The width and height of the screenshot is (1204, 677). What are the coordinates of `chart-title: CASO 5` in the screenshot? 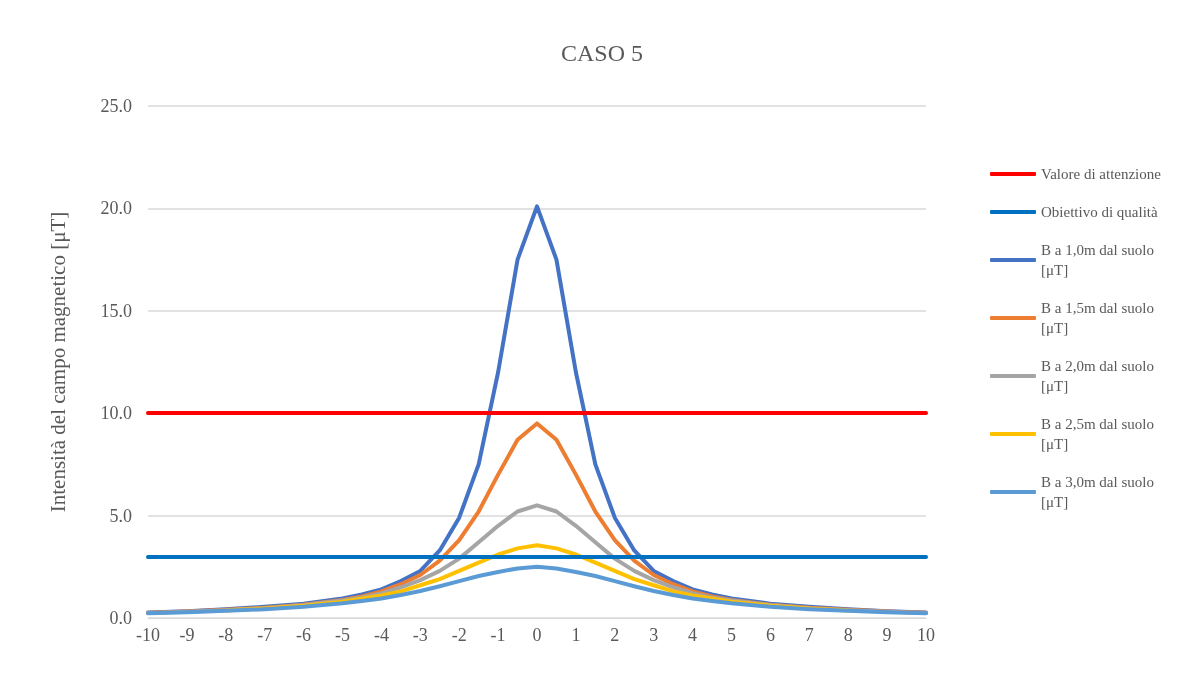 It's located at (602, 53).